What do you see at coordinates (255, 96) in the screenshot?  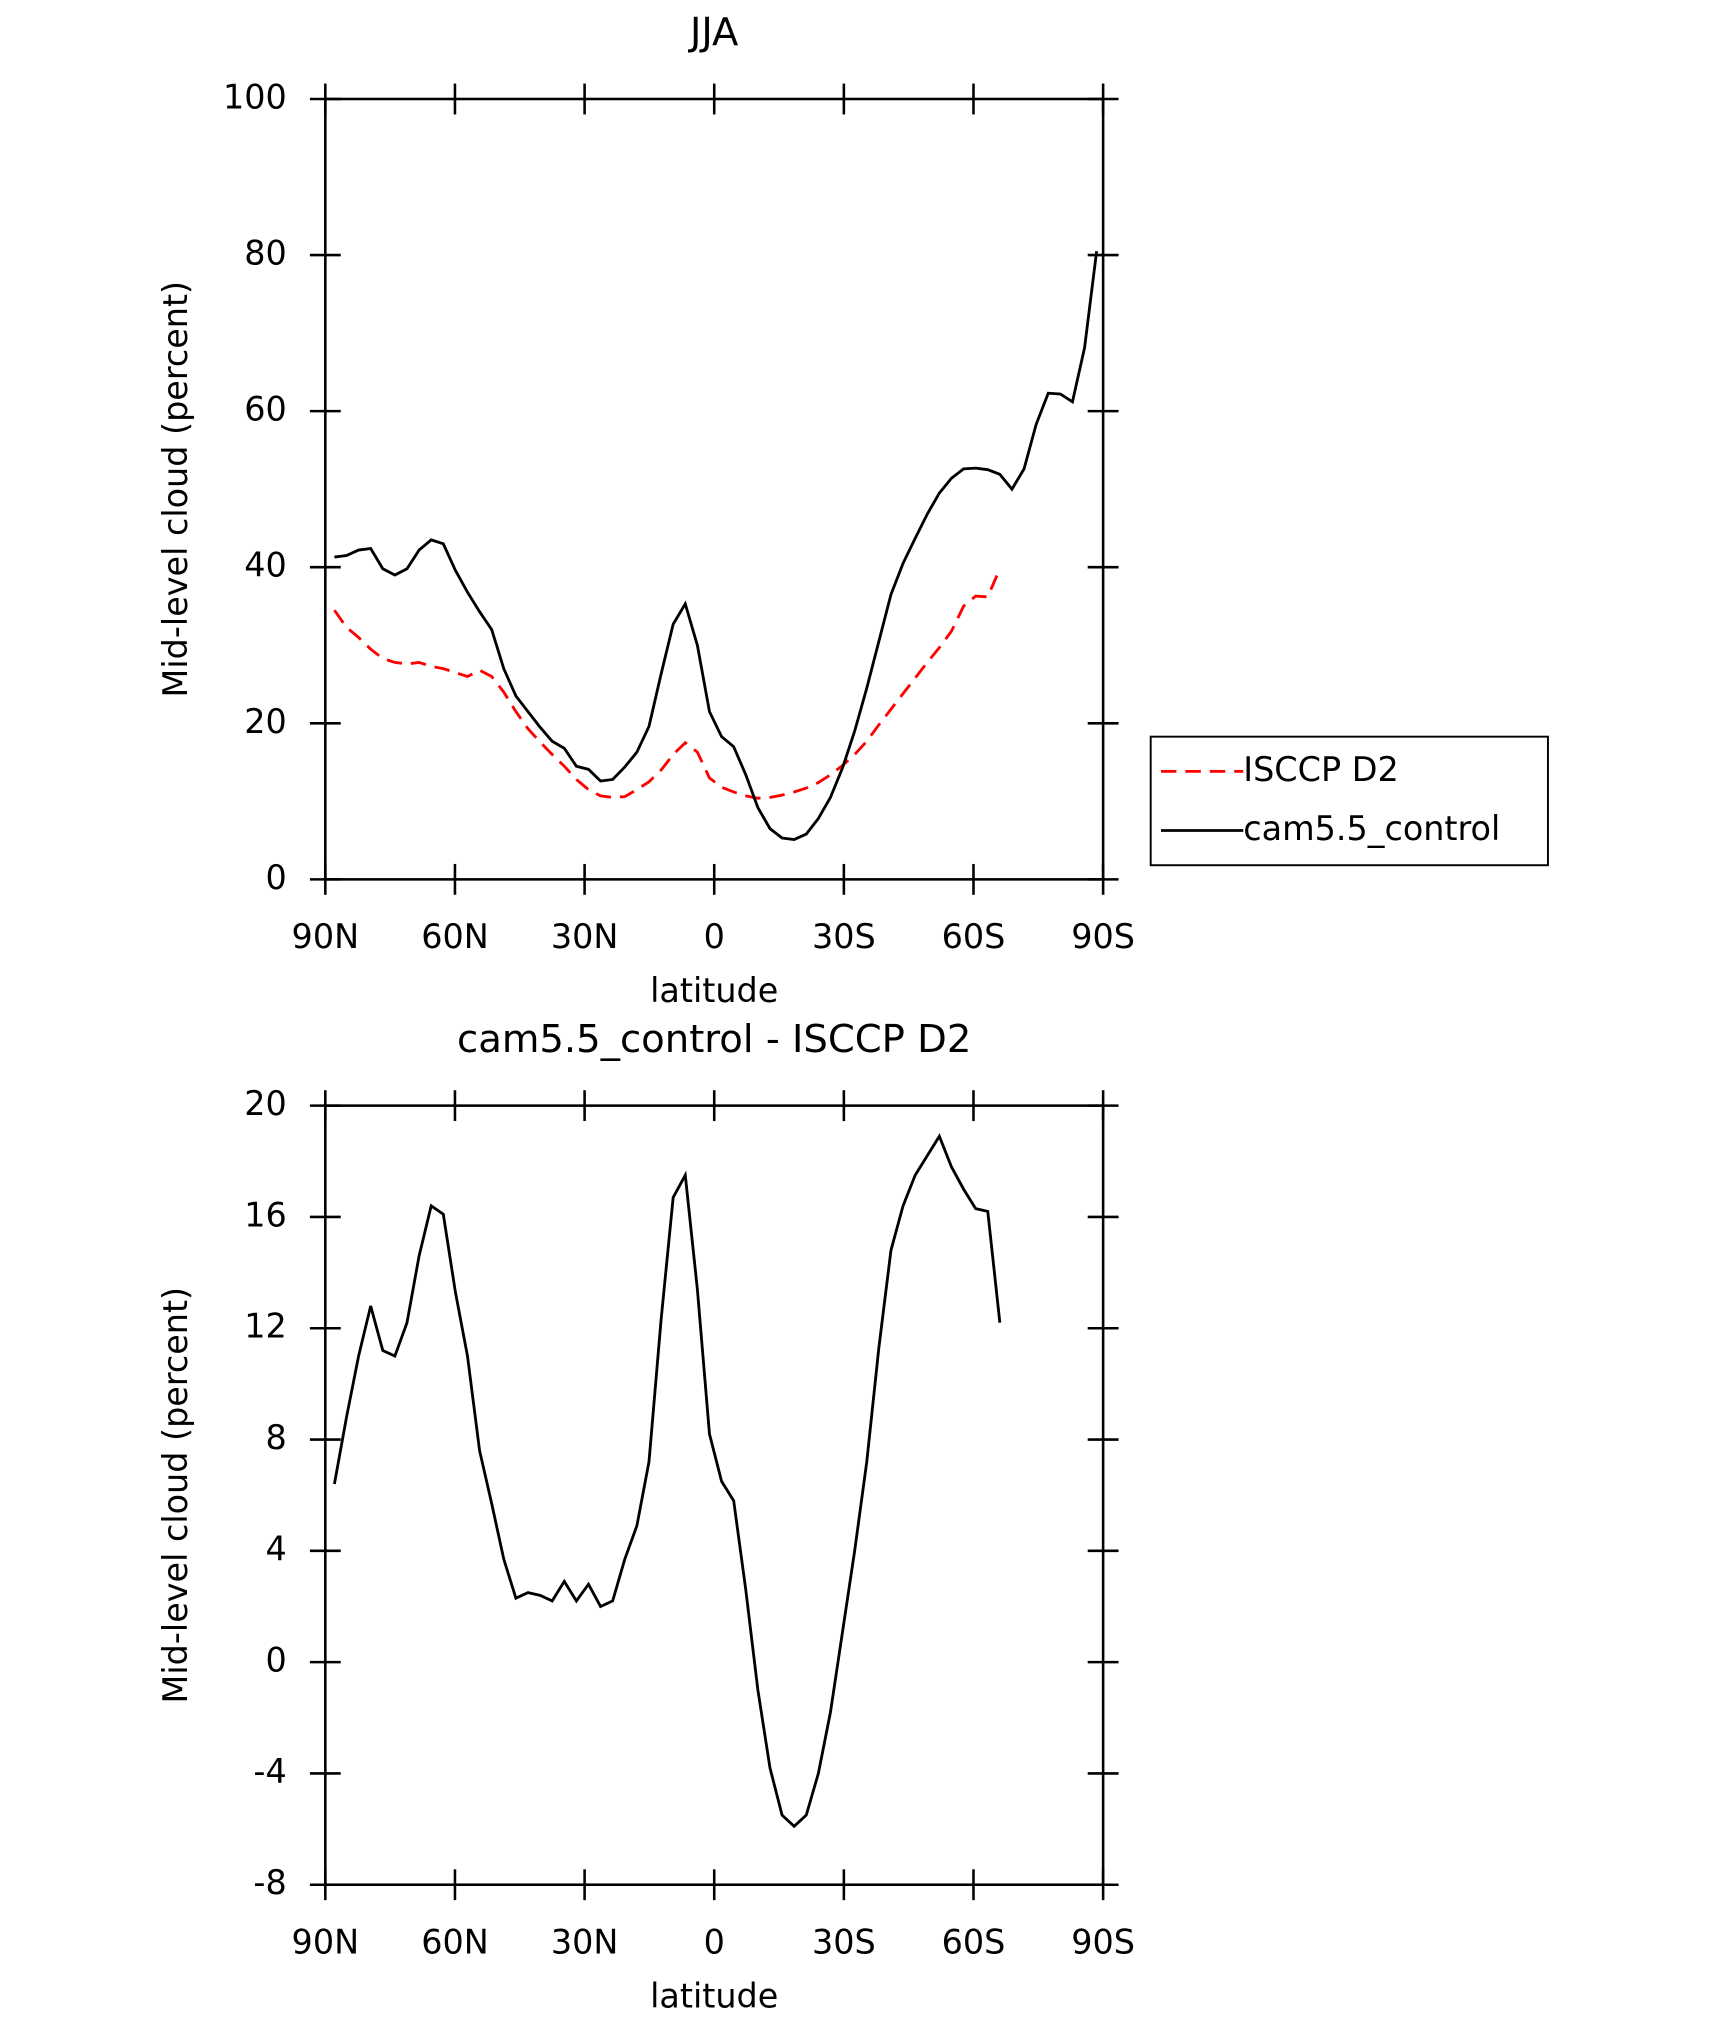 I see `y-tick-label: 100` at bounding box center [255, 96].